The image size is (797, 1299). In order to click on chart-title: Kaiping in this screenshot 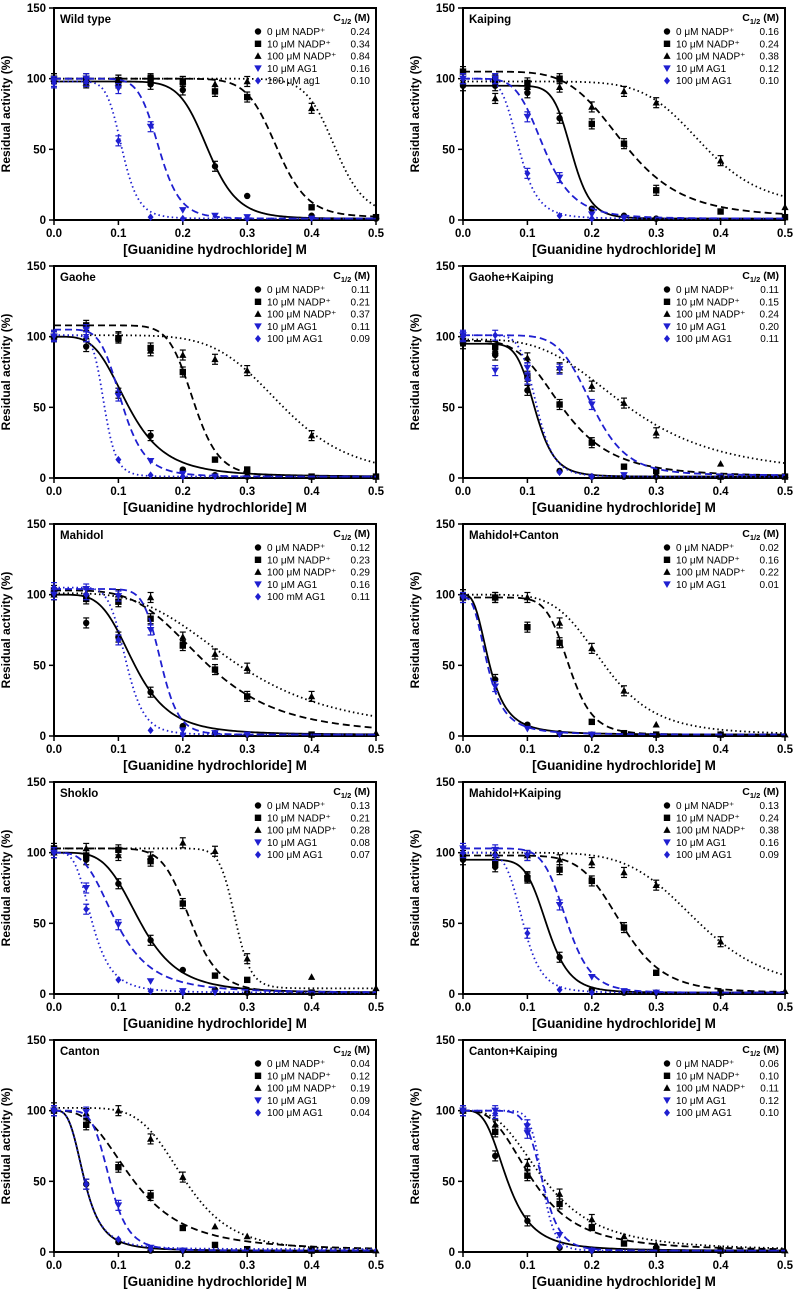, I will do `click(490, 20)`.